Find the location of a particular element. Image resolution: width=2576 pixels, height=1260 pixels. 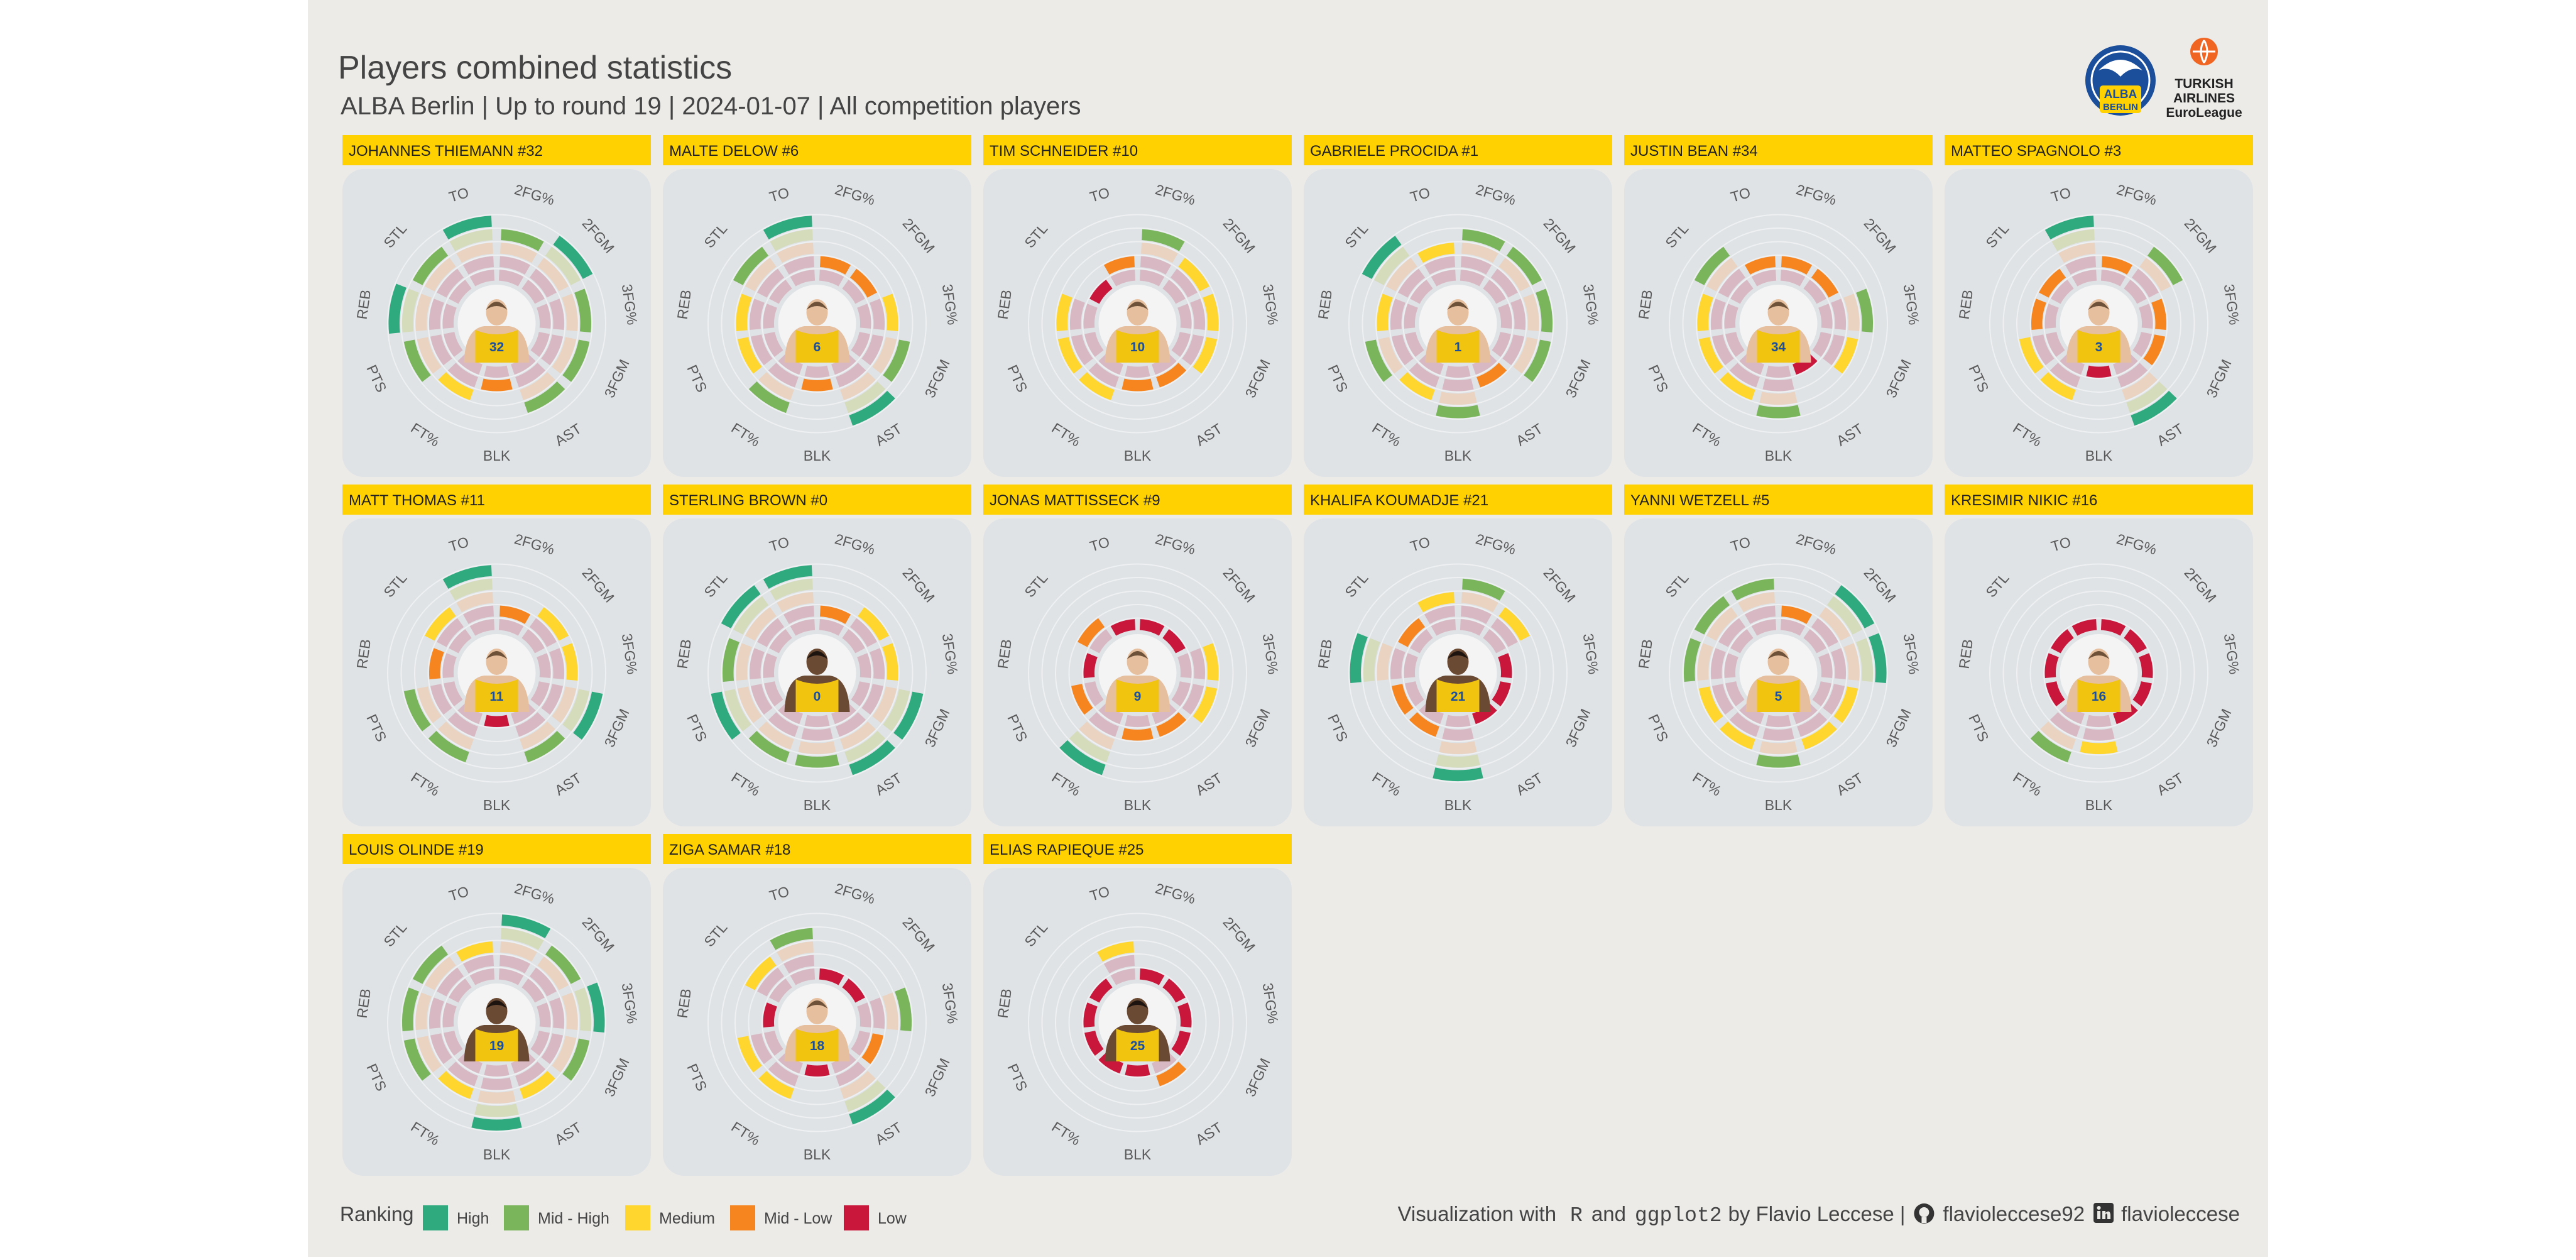

euroleague-logo-word: AIRLINES is located at coordinates (2204, 99).